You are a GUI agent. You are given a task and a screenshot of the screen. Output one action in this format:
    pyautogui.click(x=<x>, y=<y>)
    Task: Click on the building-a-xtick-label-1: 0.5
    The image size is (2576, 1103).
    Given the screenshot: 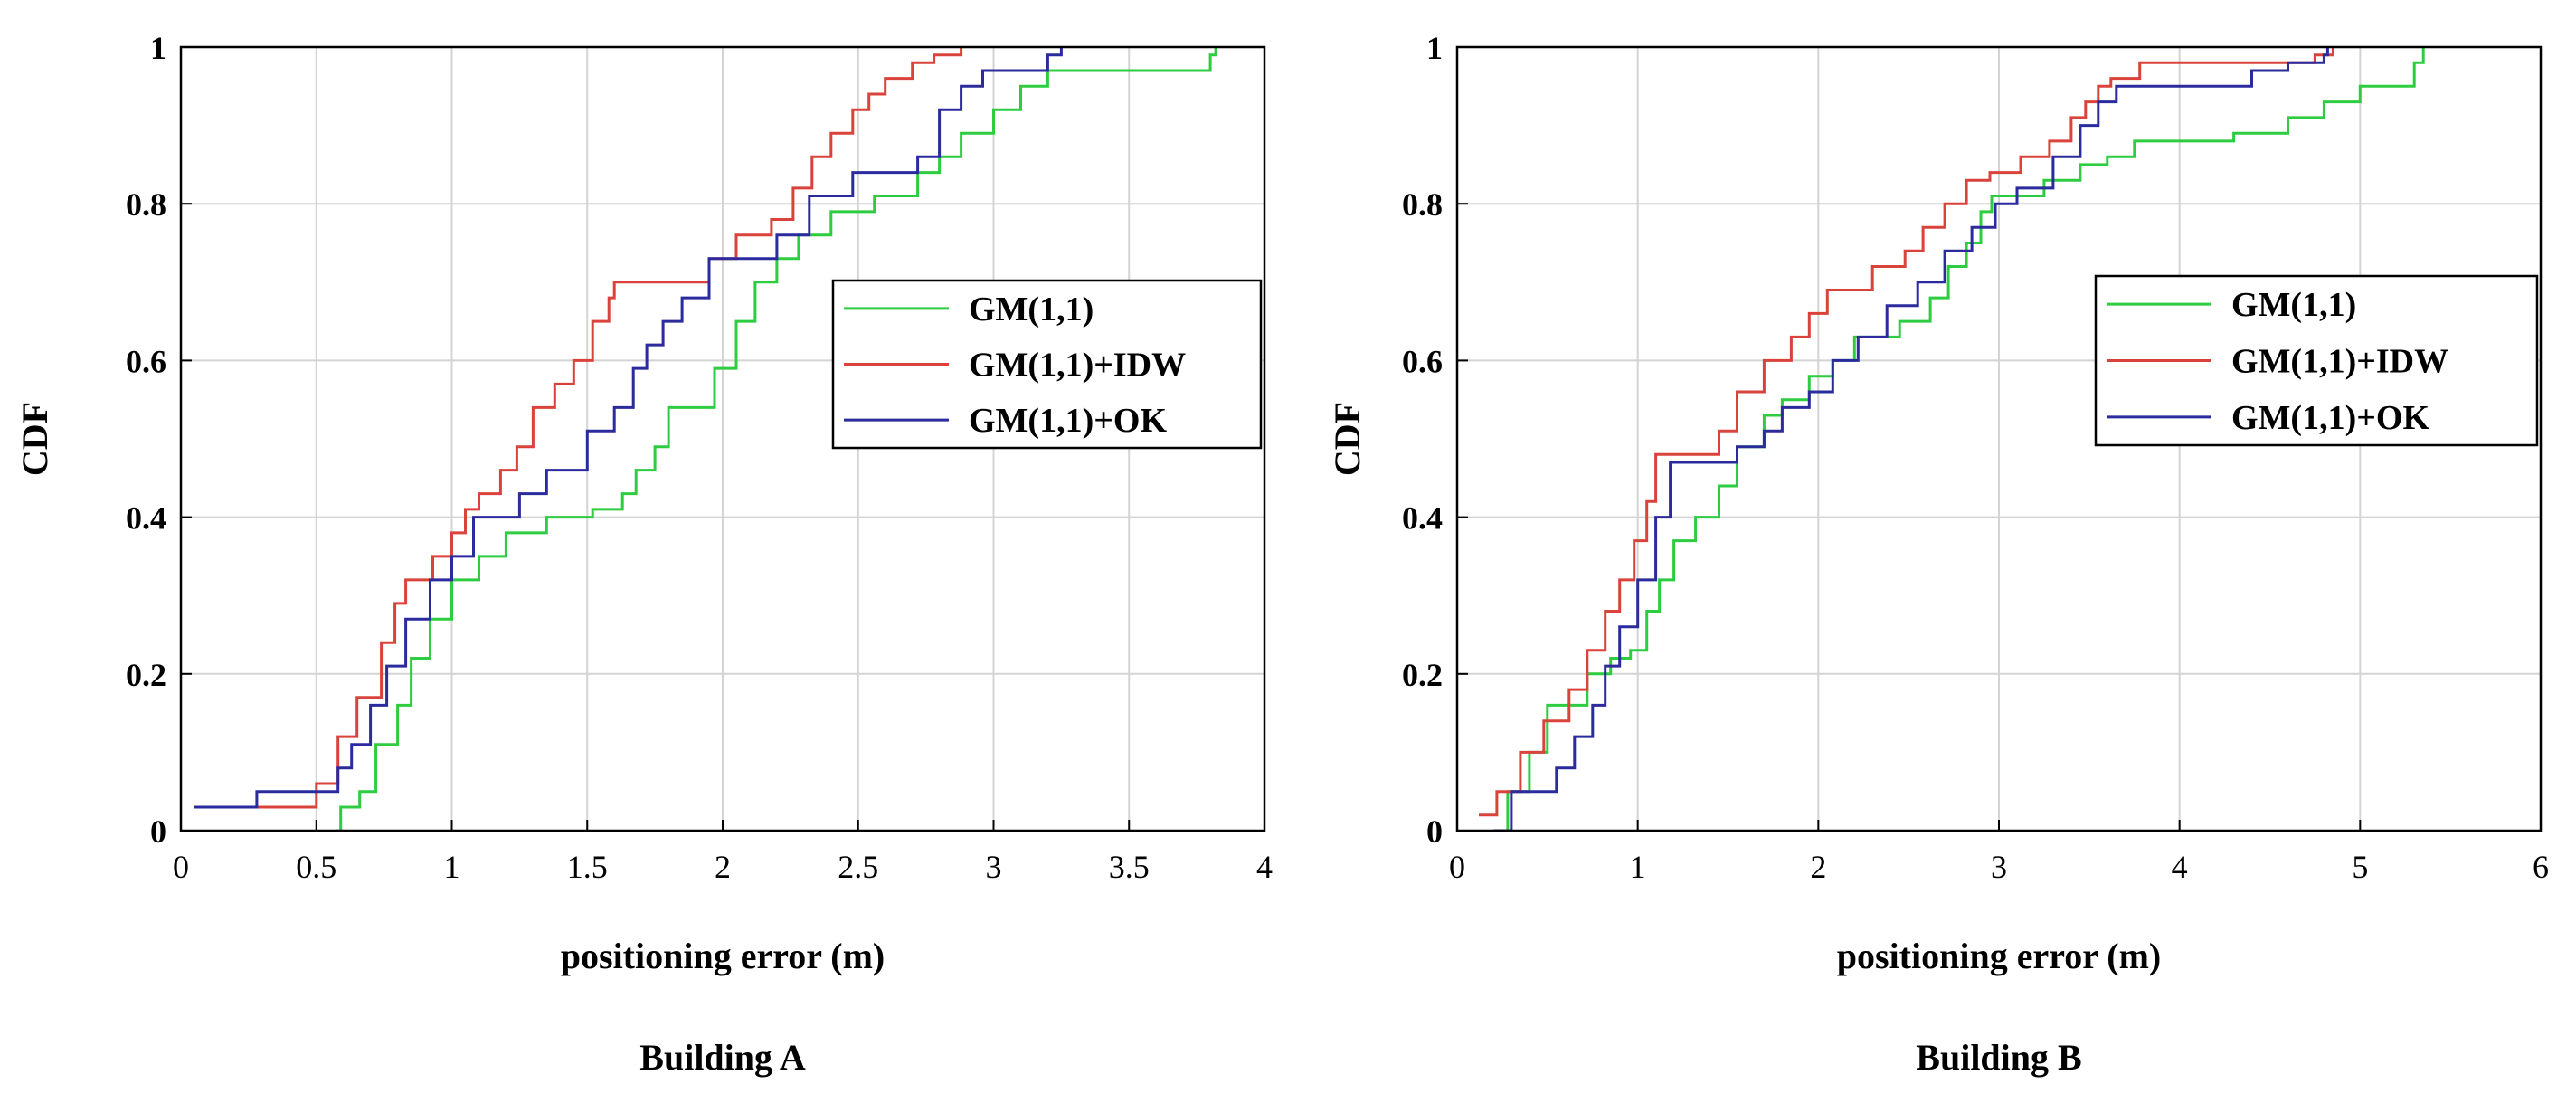 What is the action you would take?
    pyautogui.click(x=316, y=867)
    